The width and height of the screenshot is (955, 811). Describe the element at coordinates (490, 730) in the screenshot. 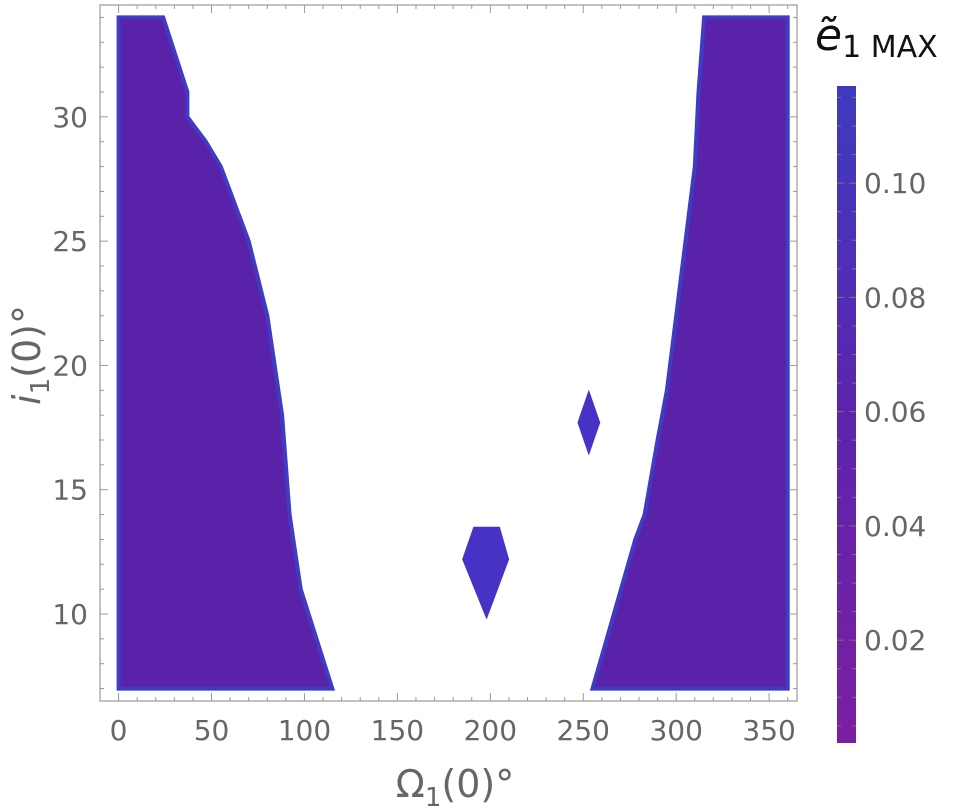

I see `x-tick-label: 200` at that location.